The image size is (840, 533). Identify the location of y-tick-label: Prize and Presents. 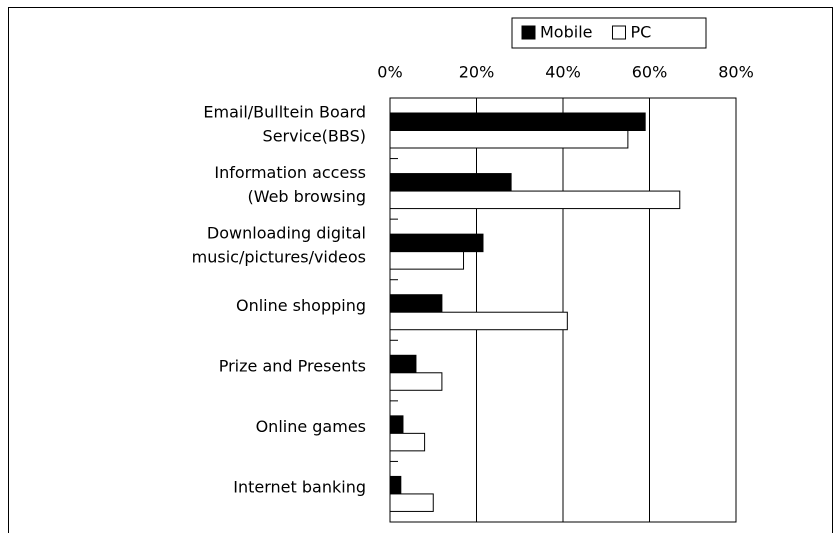
(292, 365).